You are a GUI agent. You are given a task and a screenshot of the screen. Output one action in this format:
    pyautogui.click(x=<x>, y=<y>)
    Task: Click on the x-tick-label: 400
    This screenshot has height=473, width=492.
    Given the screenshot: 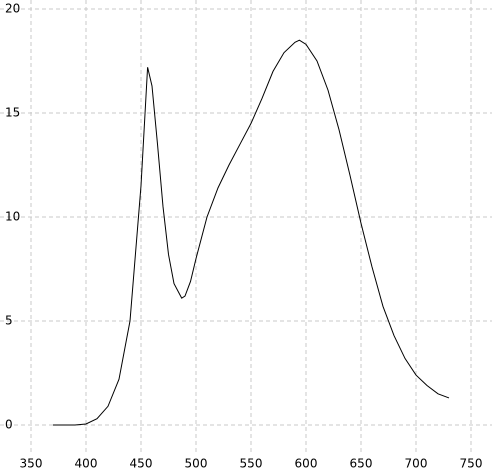 What is the action you would take?
    pyautogui.click(x=86, y=464)
    